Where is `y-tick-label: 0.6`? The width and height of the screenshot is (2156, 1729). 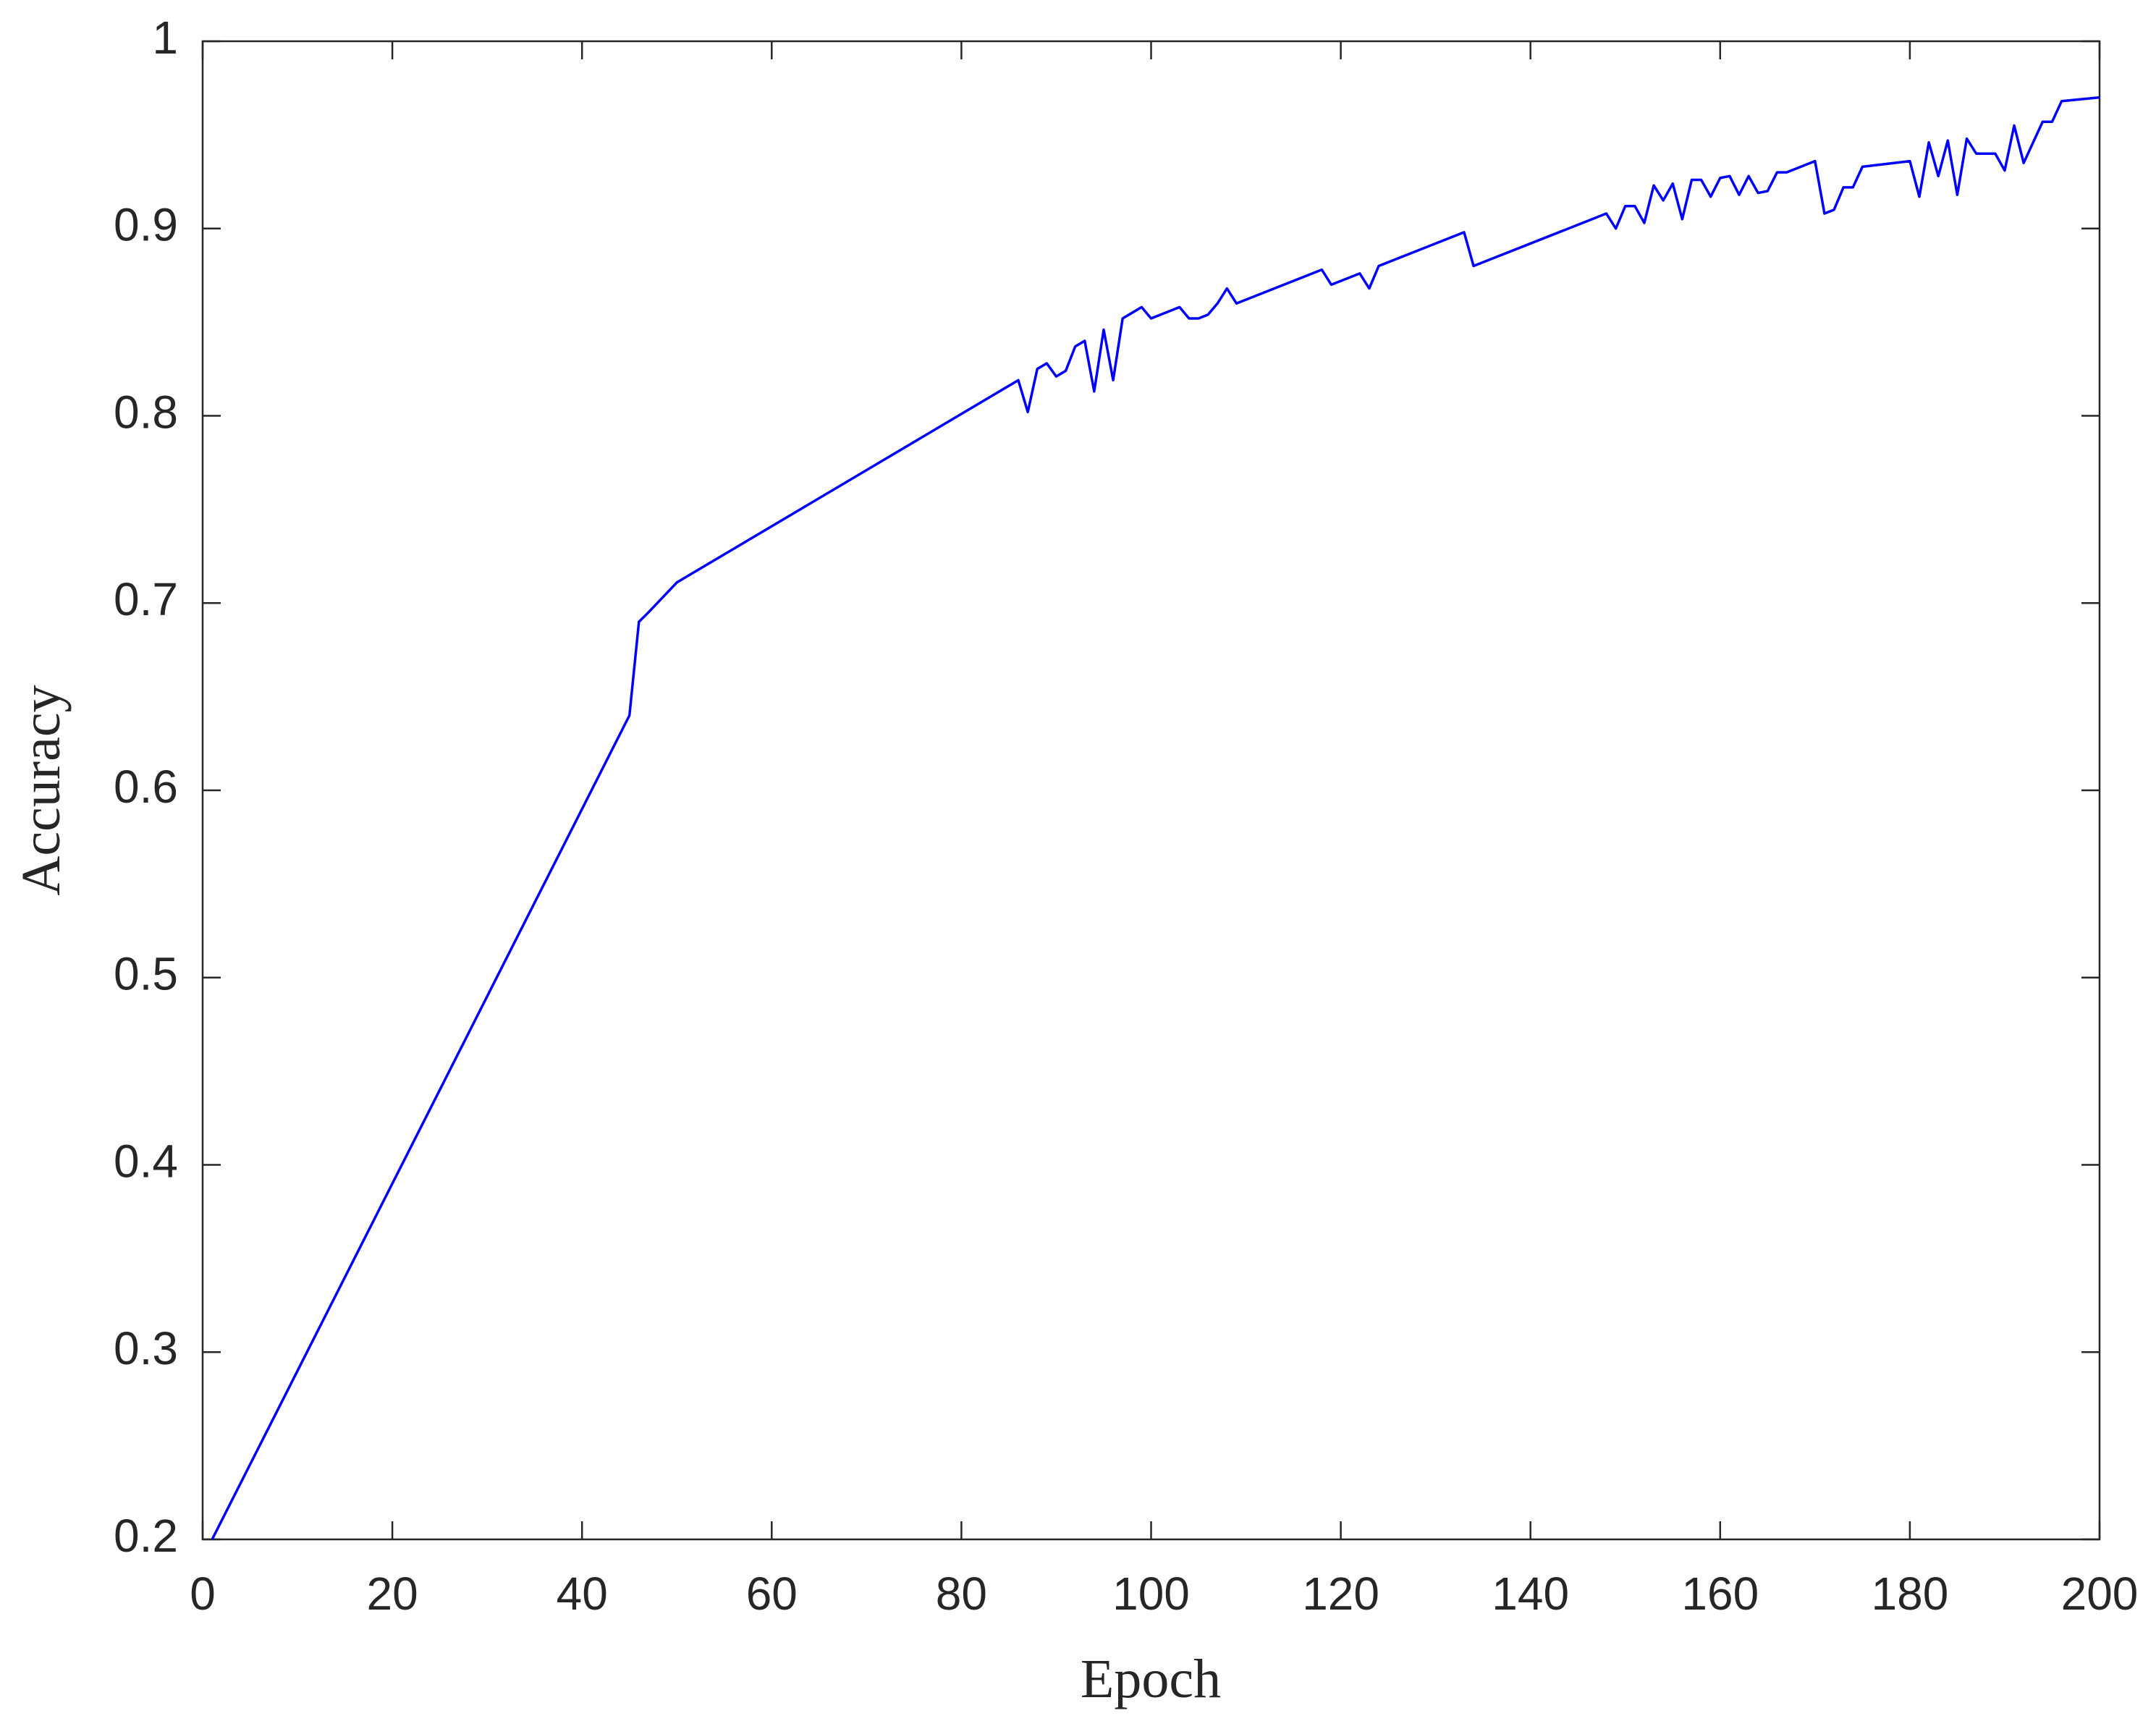 y-tick-label: 0.6 is located at coordinates (146, 787).